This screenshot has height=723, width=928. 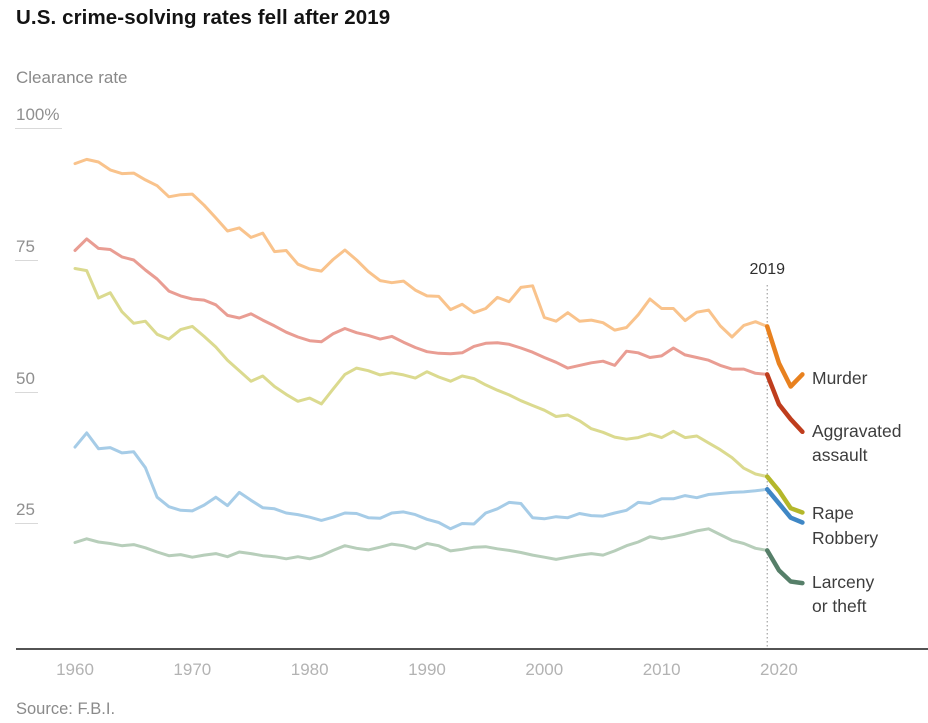 I want to click on line-label-rape: Rape, so click(x=865, y=513).